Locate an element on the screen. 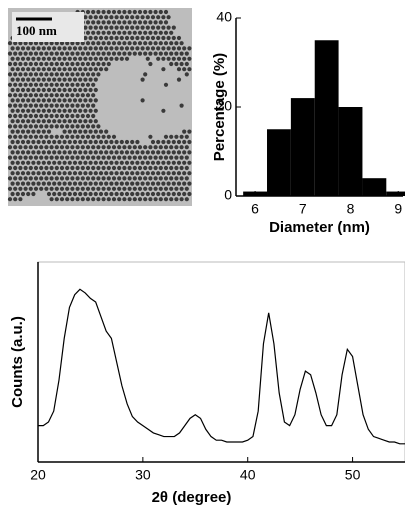 This screenshot has height=510, width=405. x-tick-label: 9 is located at coordinates (398, 209).